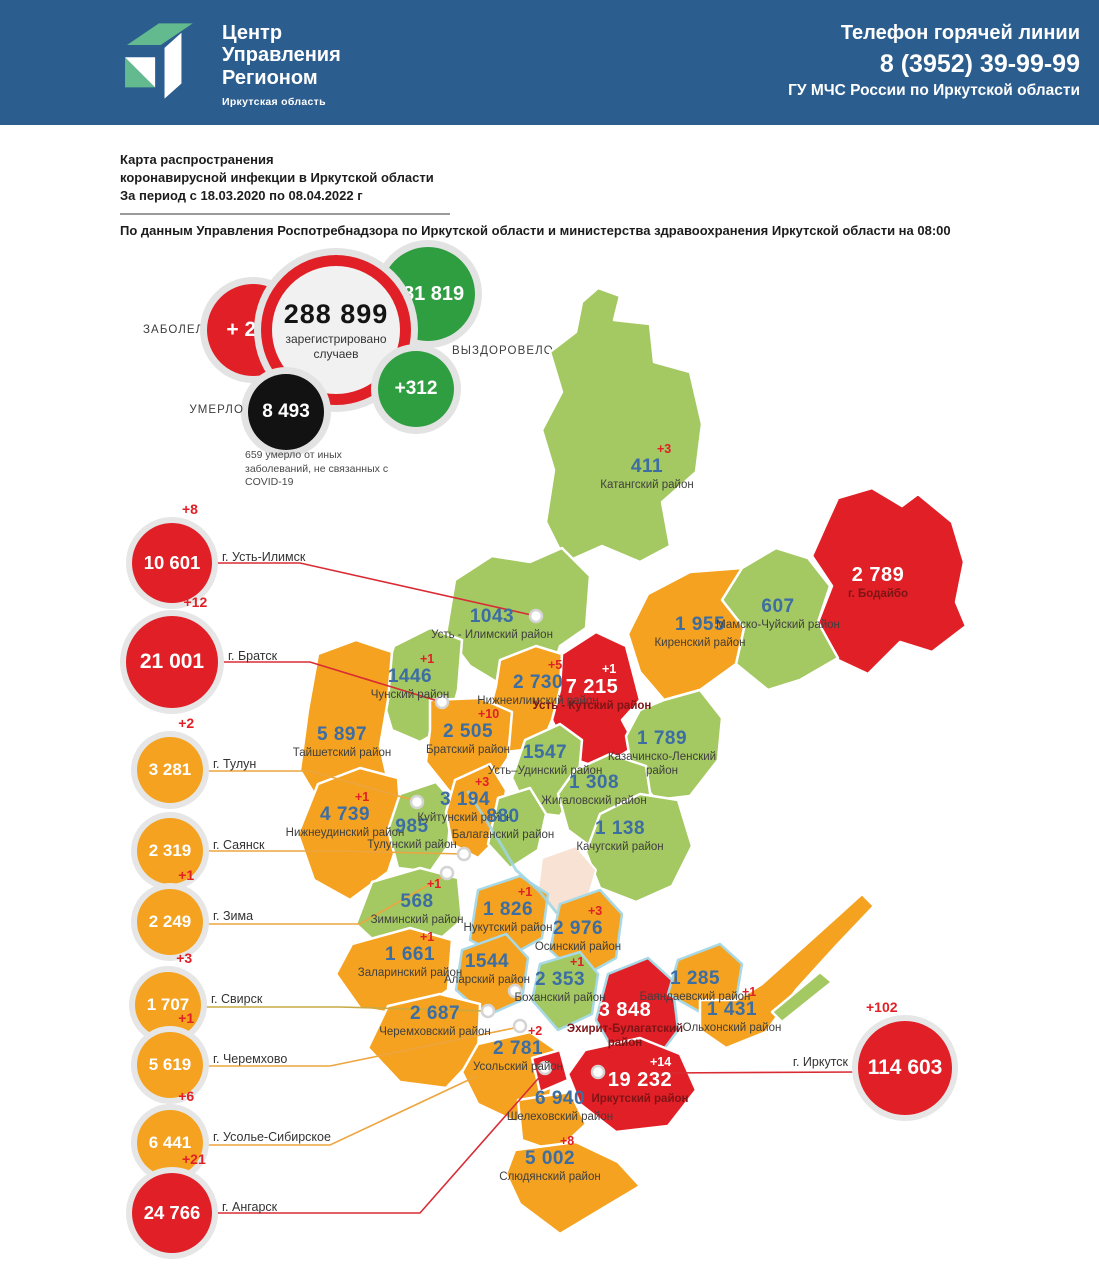  Describe the element at coordinates (342, 1110) in the screenshot. I see `callout-line-usolye` at that location.